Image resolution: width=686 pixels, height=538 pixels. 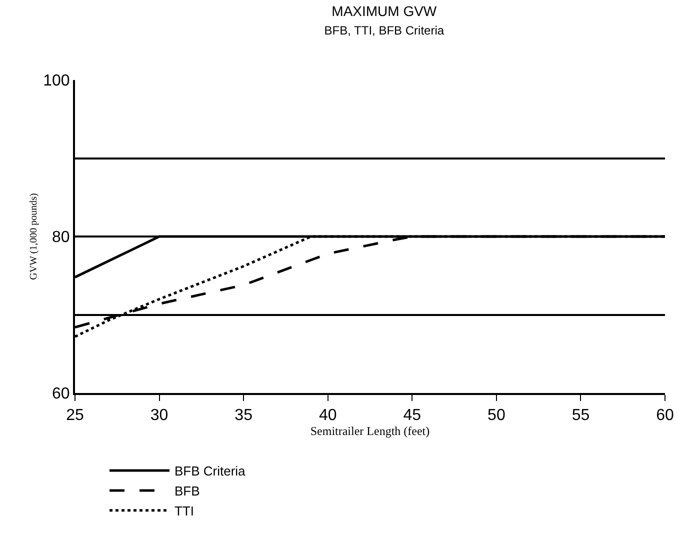 What do you see at coordinates (581, 415) in the screenshot?
I see `x-tick-label: 55` at bounding box center [581, 415].